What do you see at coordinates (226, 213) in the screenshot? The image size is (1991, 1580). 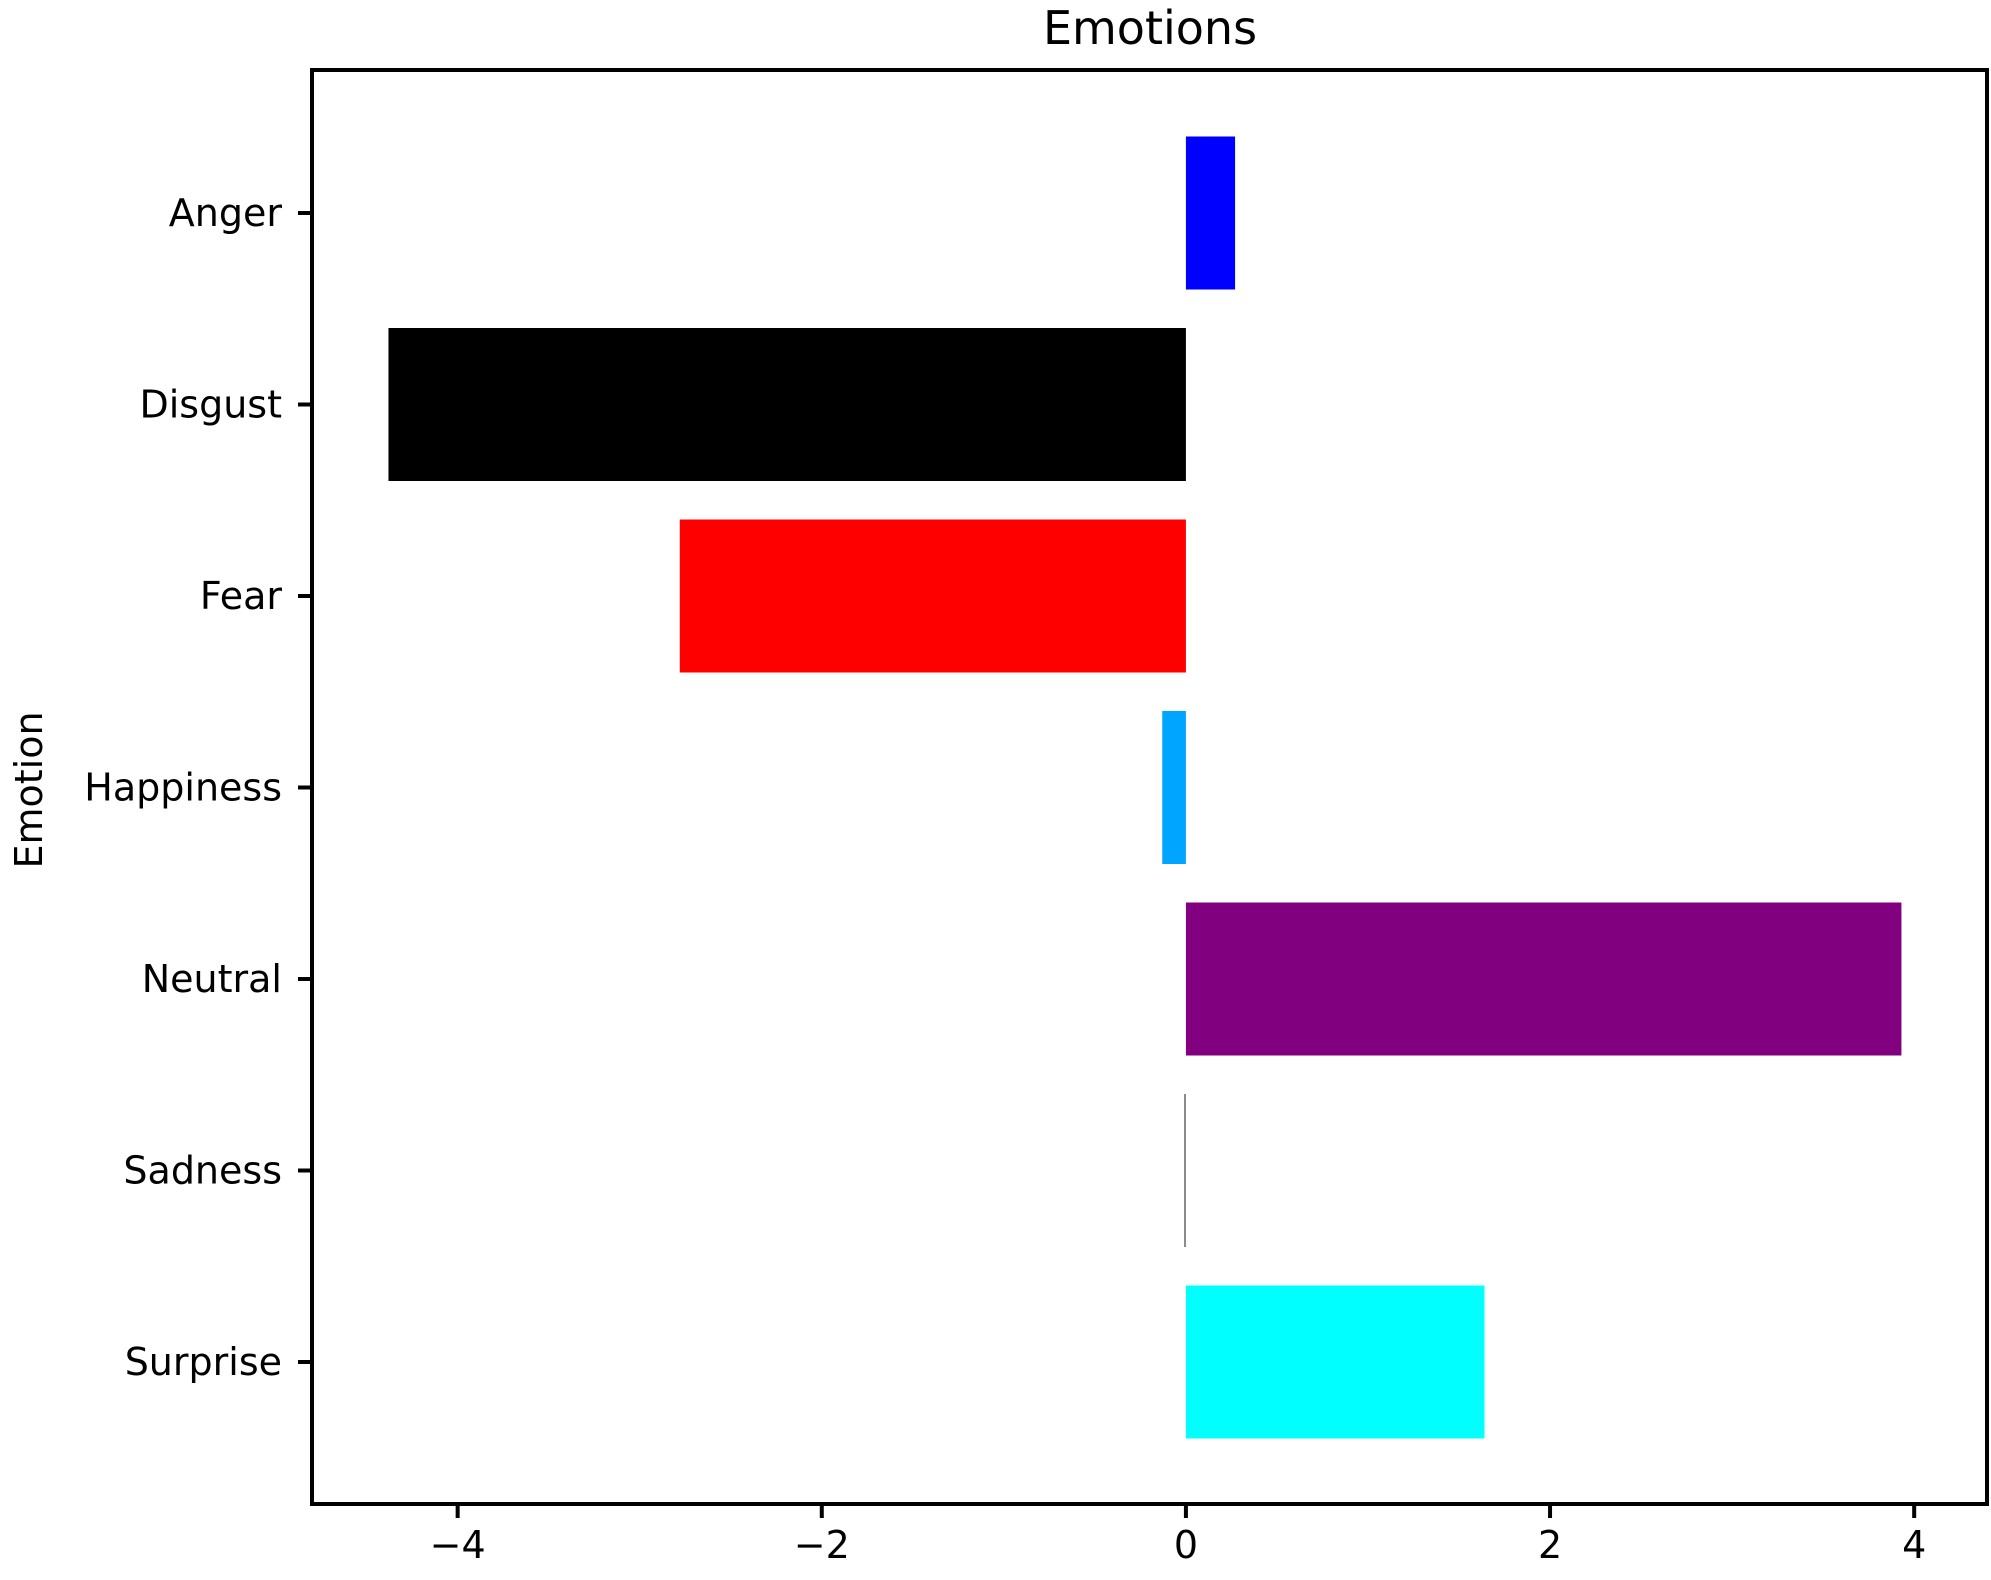 I see `y-tick-label-anger: Anger` at bounding box center [226, 213].